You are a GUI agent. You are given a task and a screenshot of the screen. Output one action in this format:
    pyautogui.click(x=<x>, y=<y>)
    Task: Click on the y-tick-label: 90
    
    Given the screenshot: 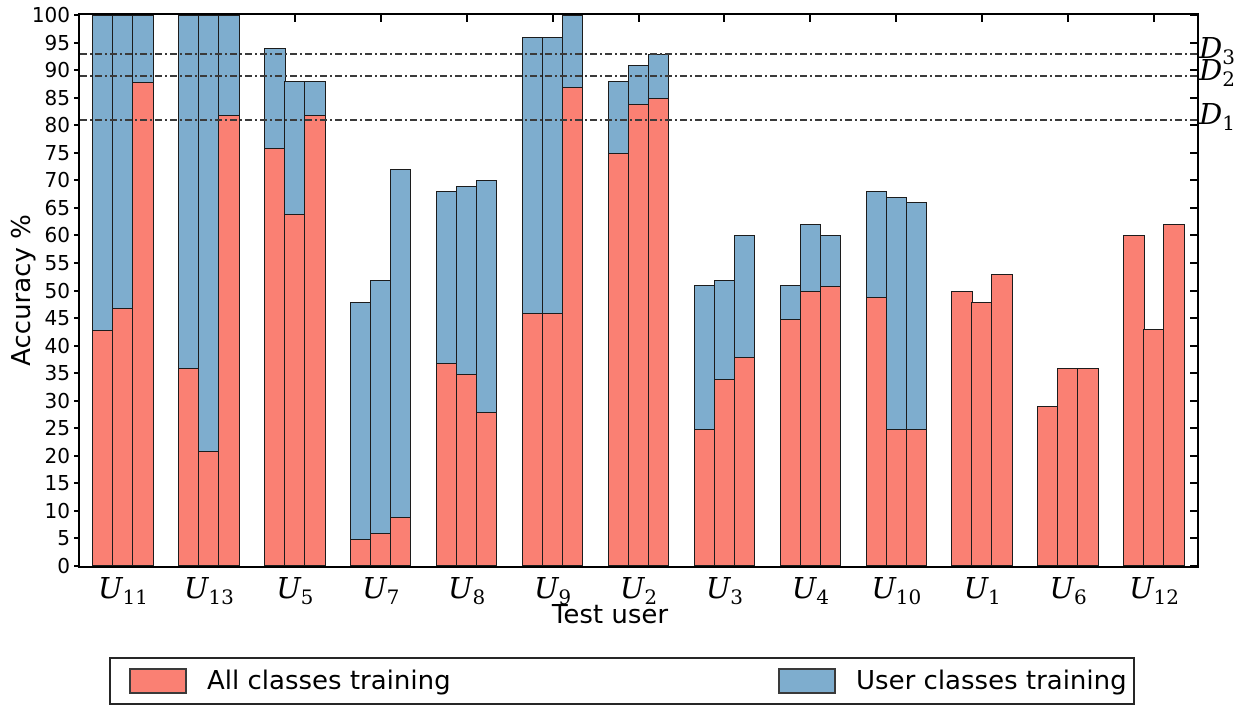 What is the action you would take?
    pyautogui.click(x=57, y=70)
    